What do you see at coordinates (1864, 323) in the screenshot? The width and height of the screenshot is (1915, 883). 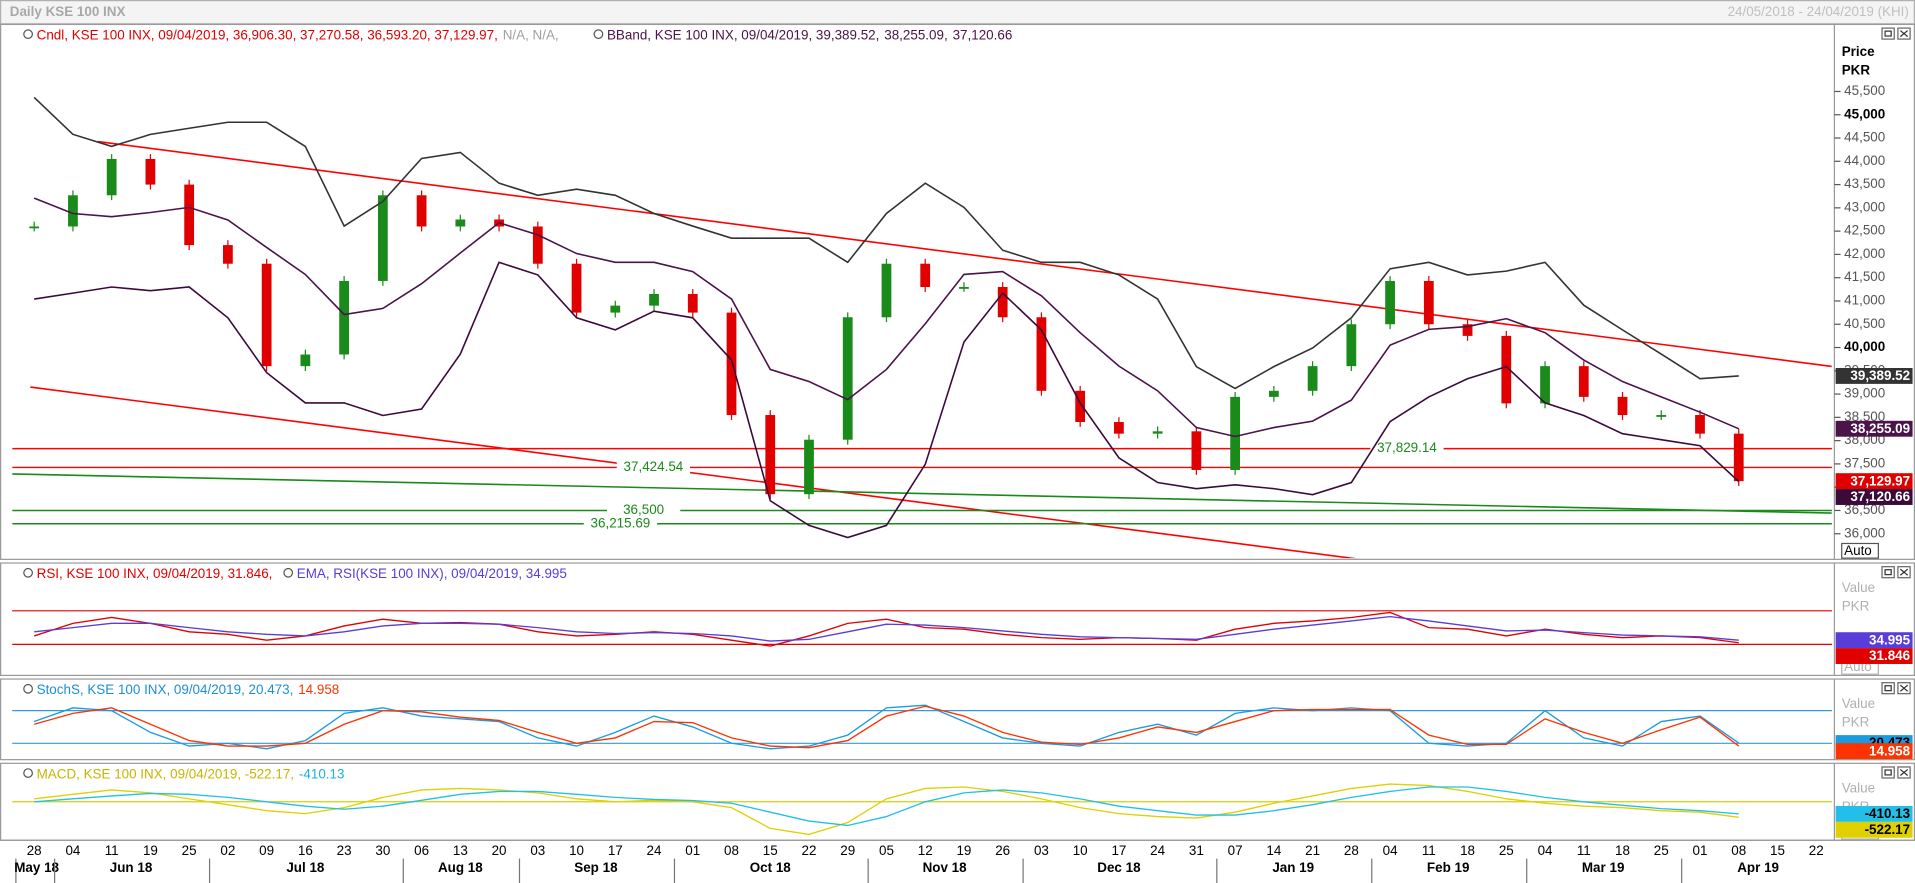 I see `y-tick-label: 40,500` at bounding box center [1864, 323].